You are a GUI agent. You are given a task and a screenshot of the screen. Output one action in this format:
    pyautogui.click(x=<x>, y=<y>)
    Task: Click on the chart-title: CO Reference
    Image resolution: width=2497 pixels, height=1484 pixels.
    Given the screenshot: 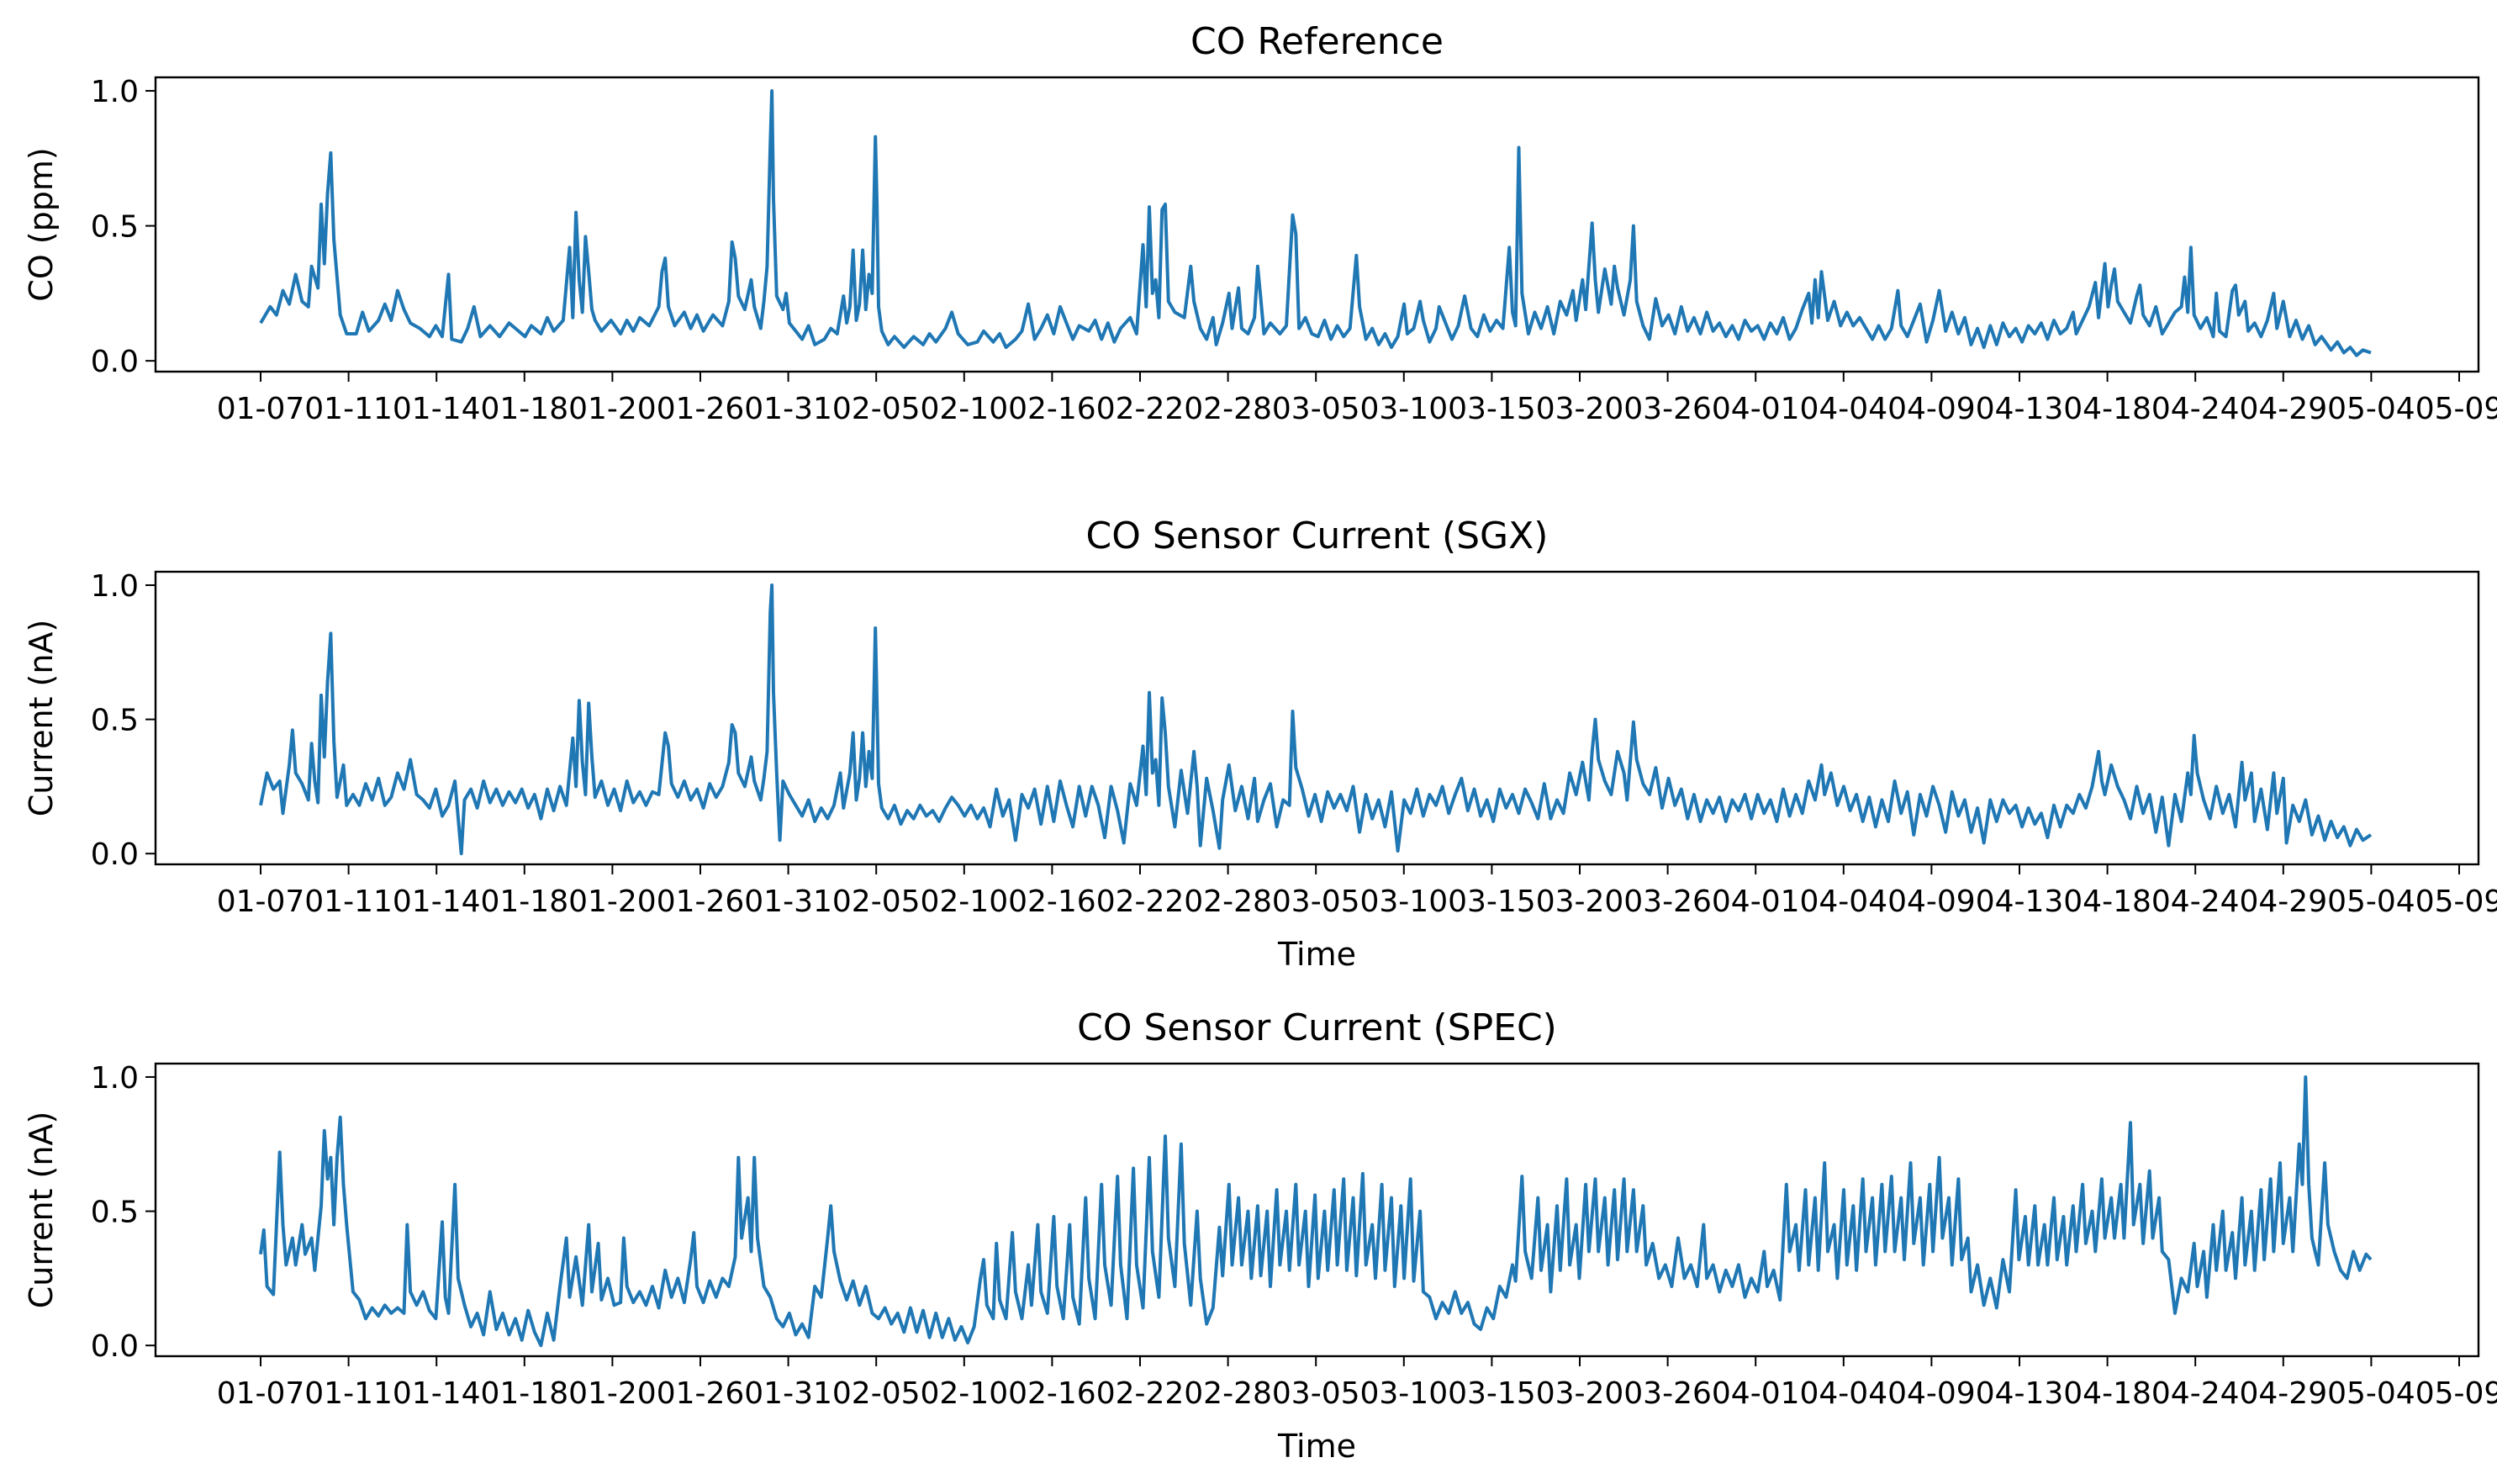 What is the action you would take?
    pyautogui.click(x=1317, y=41)
    